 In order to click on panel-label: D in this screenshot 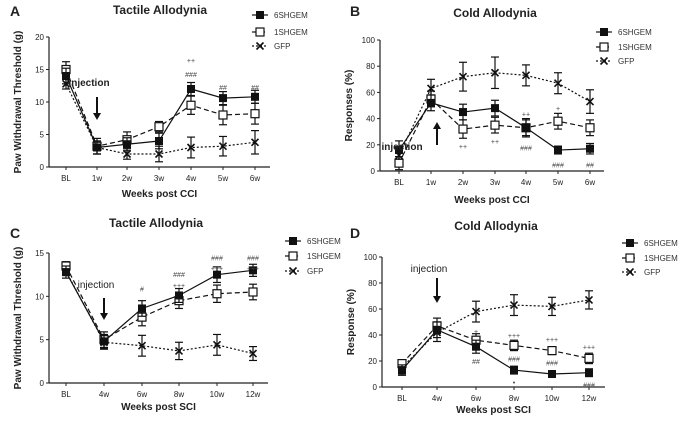, I will do `click(355, 233)`.